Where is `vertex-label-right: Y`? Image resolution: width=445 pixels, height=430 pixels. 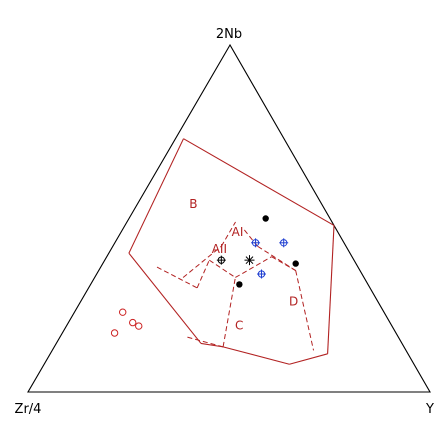
vertex-label-right: Y is located at coordinates (429, 409).